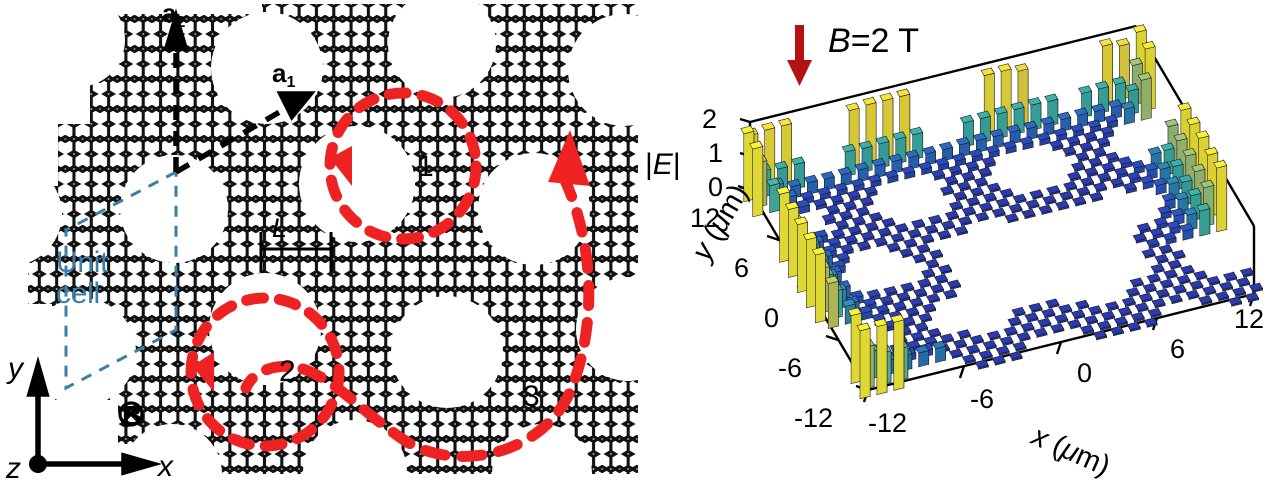 The width and height of the screenshot is (1268, 490). I want to click on y-tick-6: 6, so click(742, 268).